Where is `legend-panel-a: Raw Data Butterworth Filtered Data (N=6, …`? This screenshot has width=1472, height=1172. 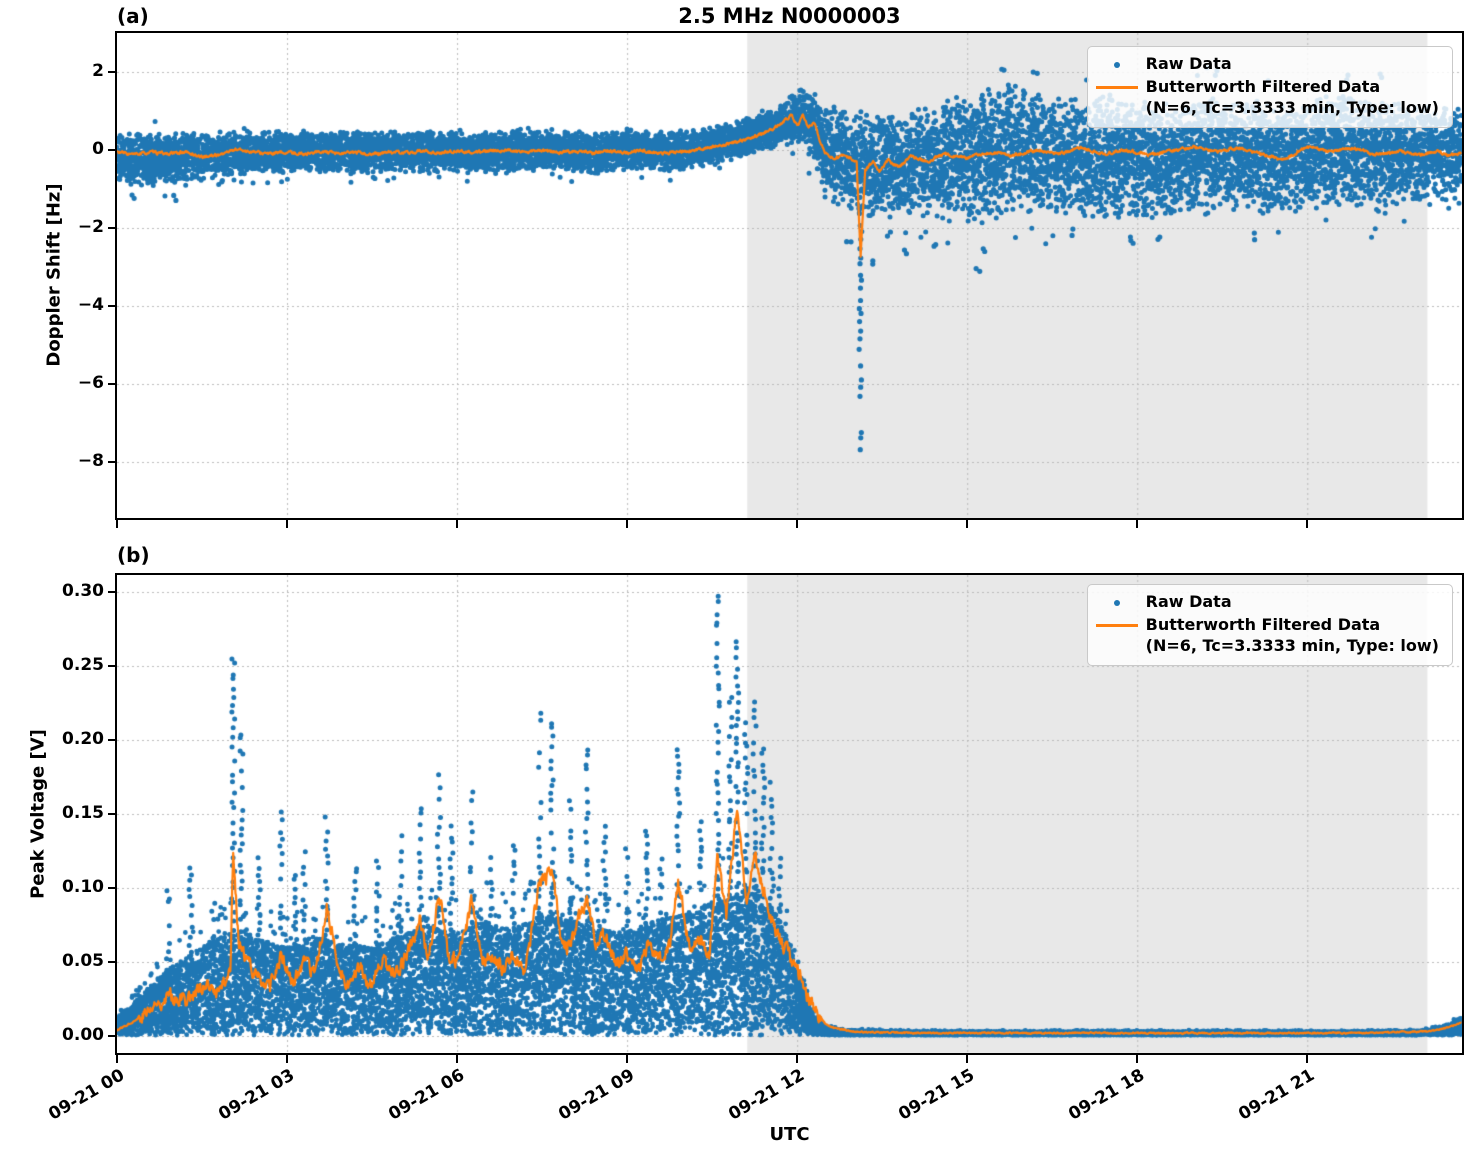
legend-panel-a: Raw Data Butterworth Filtered Data (N=6, … is located at coordinates (1269, 87).